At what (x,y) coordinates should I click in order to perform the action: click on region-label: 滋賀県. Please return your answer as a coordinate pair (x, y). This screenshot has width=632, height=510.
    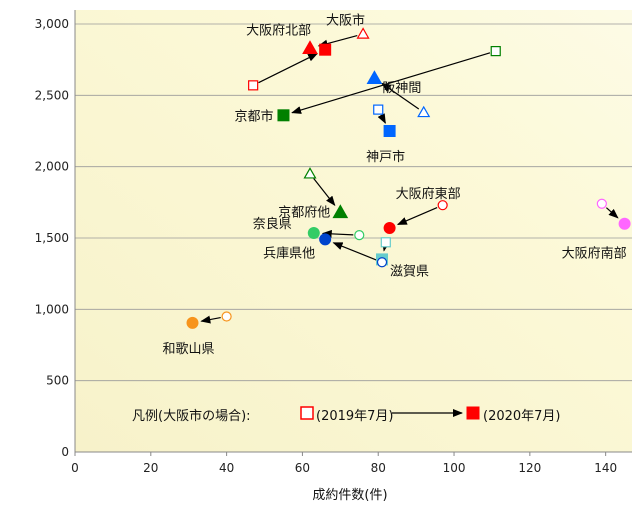
    Looking at the image, I should click on (409, 271).